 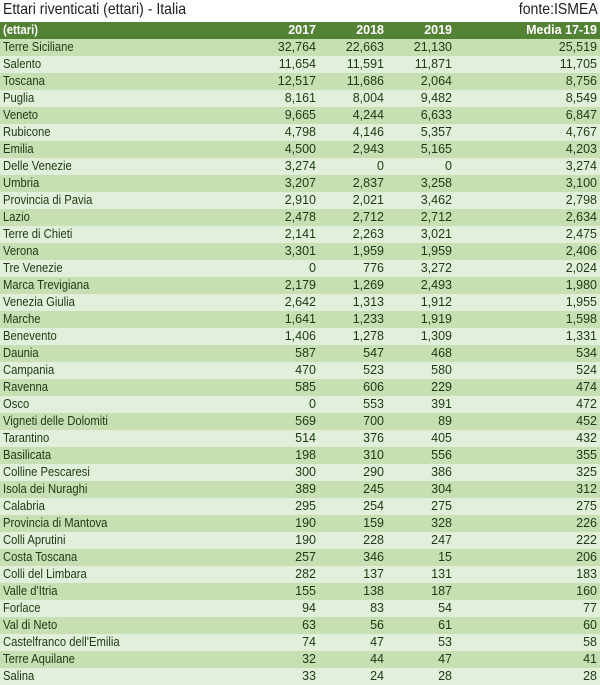 I want to click on value-2018: 1,313, so click(x=368, y=302).